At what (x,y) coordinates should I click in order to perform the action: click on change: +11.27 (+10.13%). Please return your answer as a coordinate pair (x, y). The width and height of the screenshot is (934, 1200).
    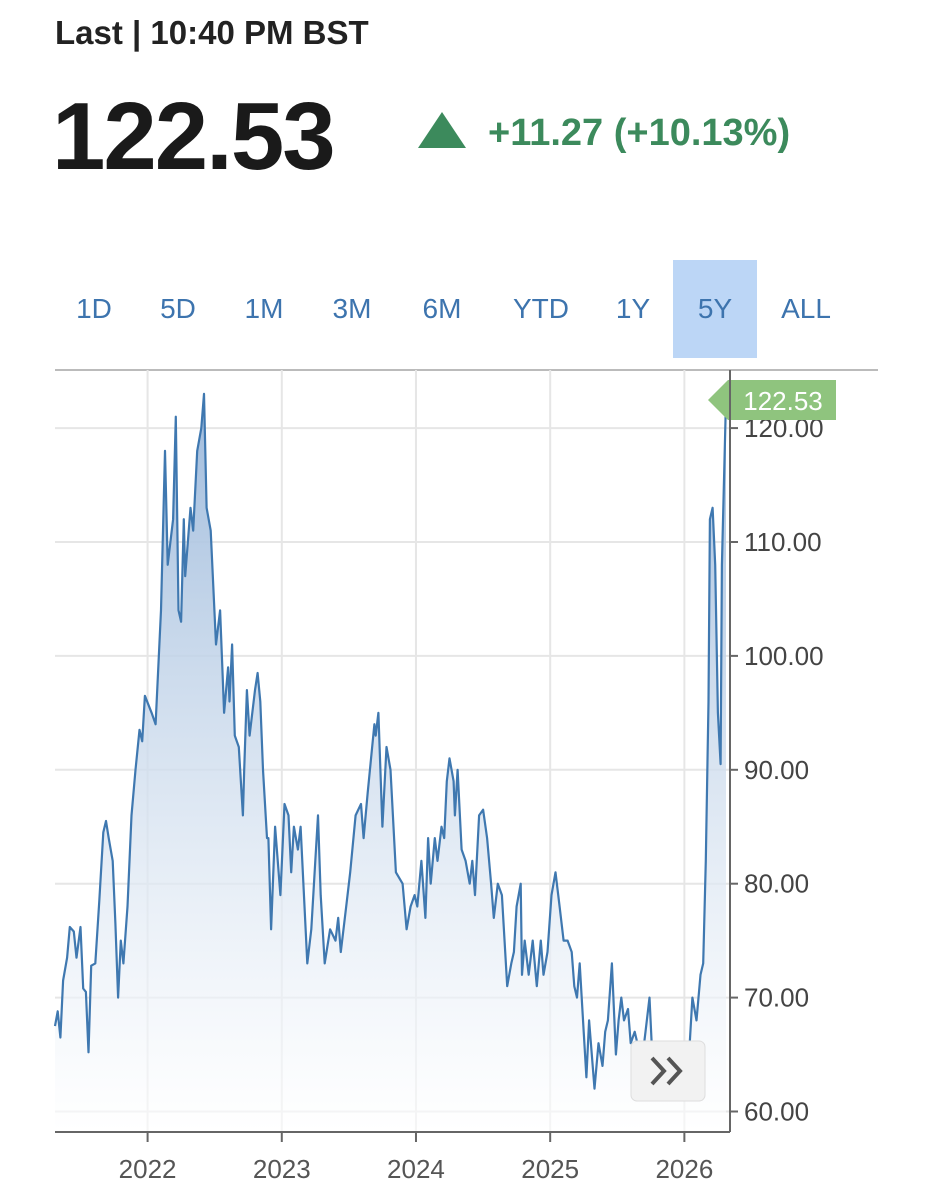
    Looking at the image, I should click on (639, 133).